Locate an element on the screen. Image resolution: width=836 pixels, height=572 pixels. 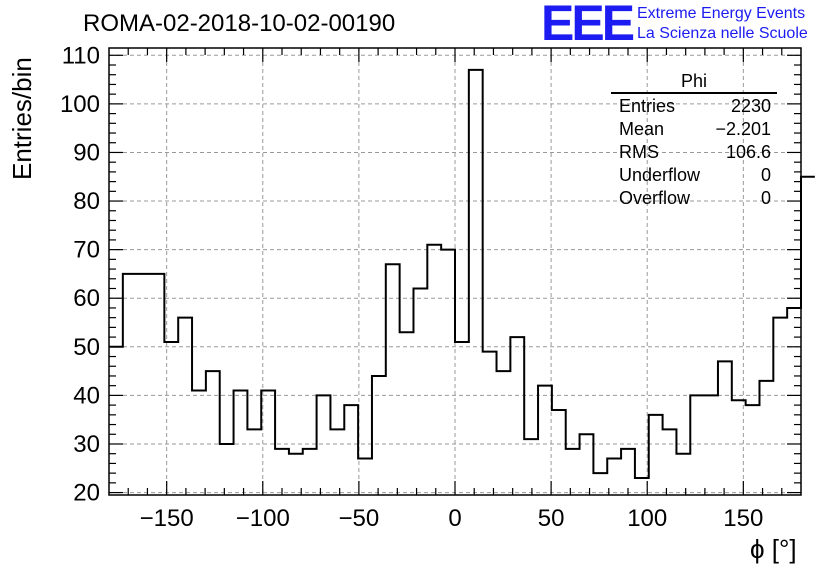
stats-name: Phi is located at coordinates (694, 82).